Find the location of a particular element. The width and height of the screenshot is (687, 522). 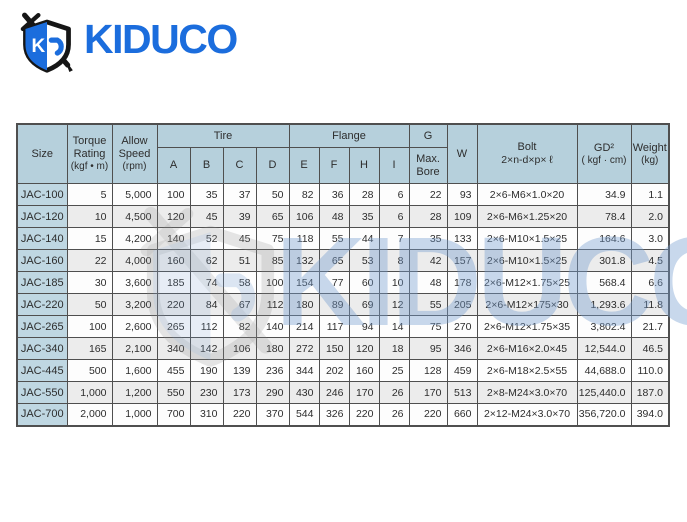

header-tire-d: D is located at coordinates (272, 165).